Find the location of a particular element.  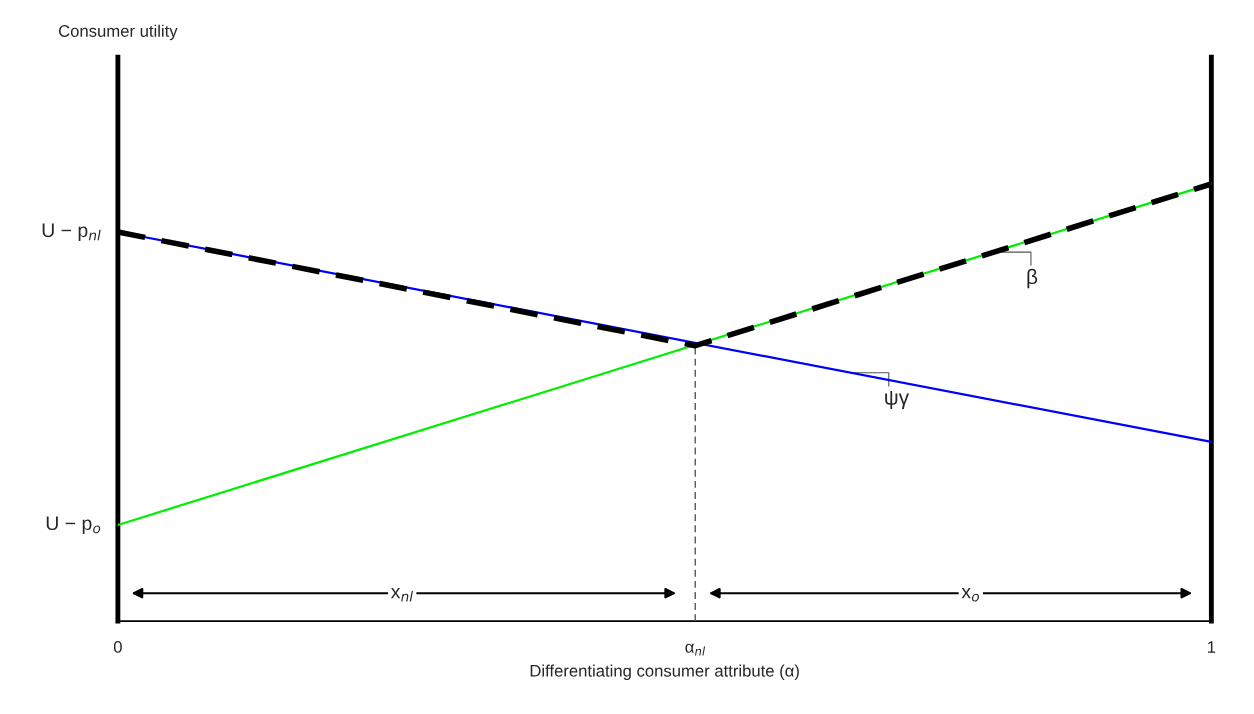

annotation: β is located at coordinates (1032, 278).